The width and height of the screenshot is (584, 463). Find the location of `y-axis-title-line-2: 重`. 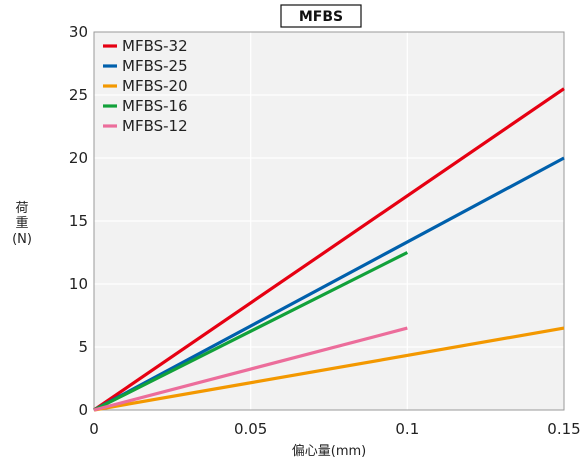

y-axis-title-line-2: 重 is located at coordinates (21, 223).